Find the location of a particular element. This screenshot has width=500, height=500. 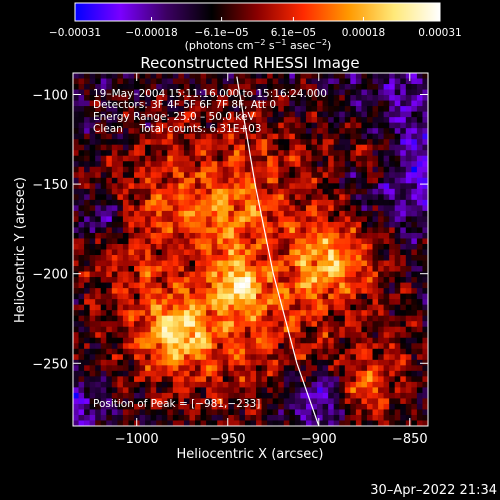

info-line-energy: Energy Range: 25.0 – 50.0 keV is located at coordinates (174, 117).